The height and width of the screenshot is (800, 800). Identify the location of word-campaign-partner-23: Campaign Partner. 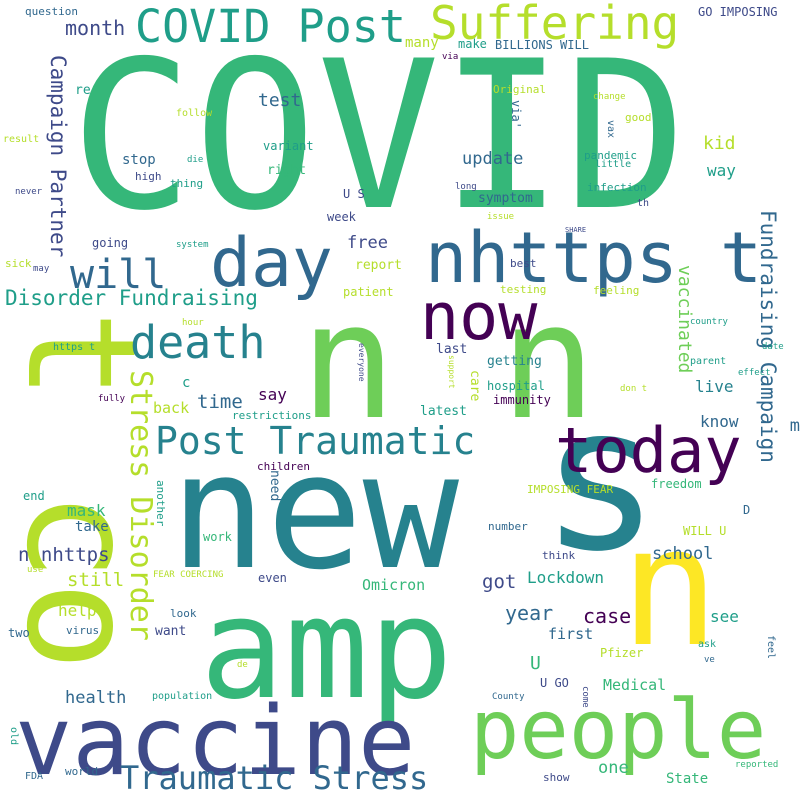
(58, 156).